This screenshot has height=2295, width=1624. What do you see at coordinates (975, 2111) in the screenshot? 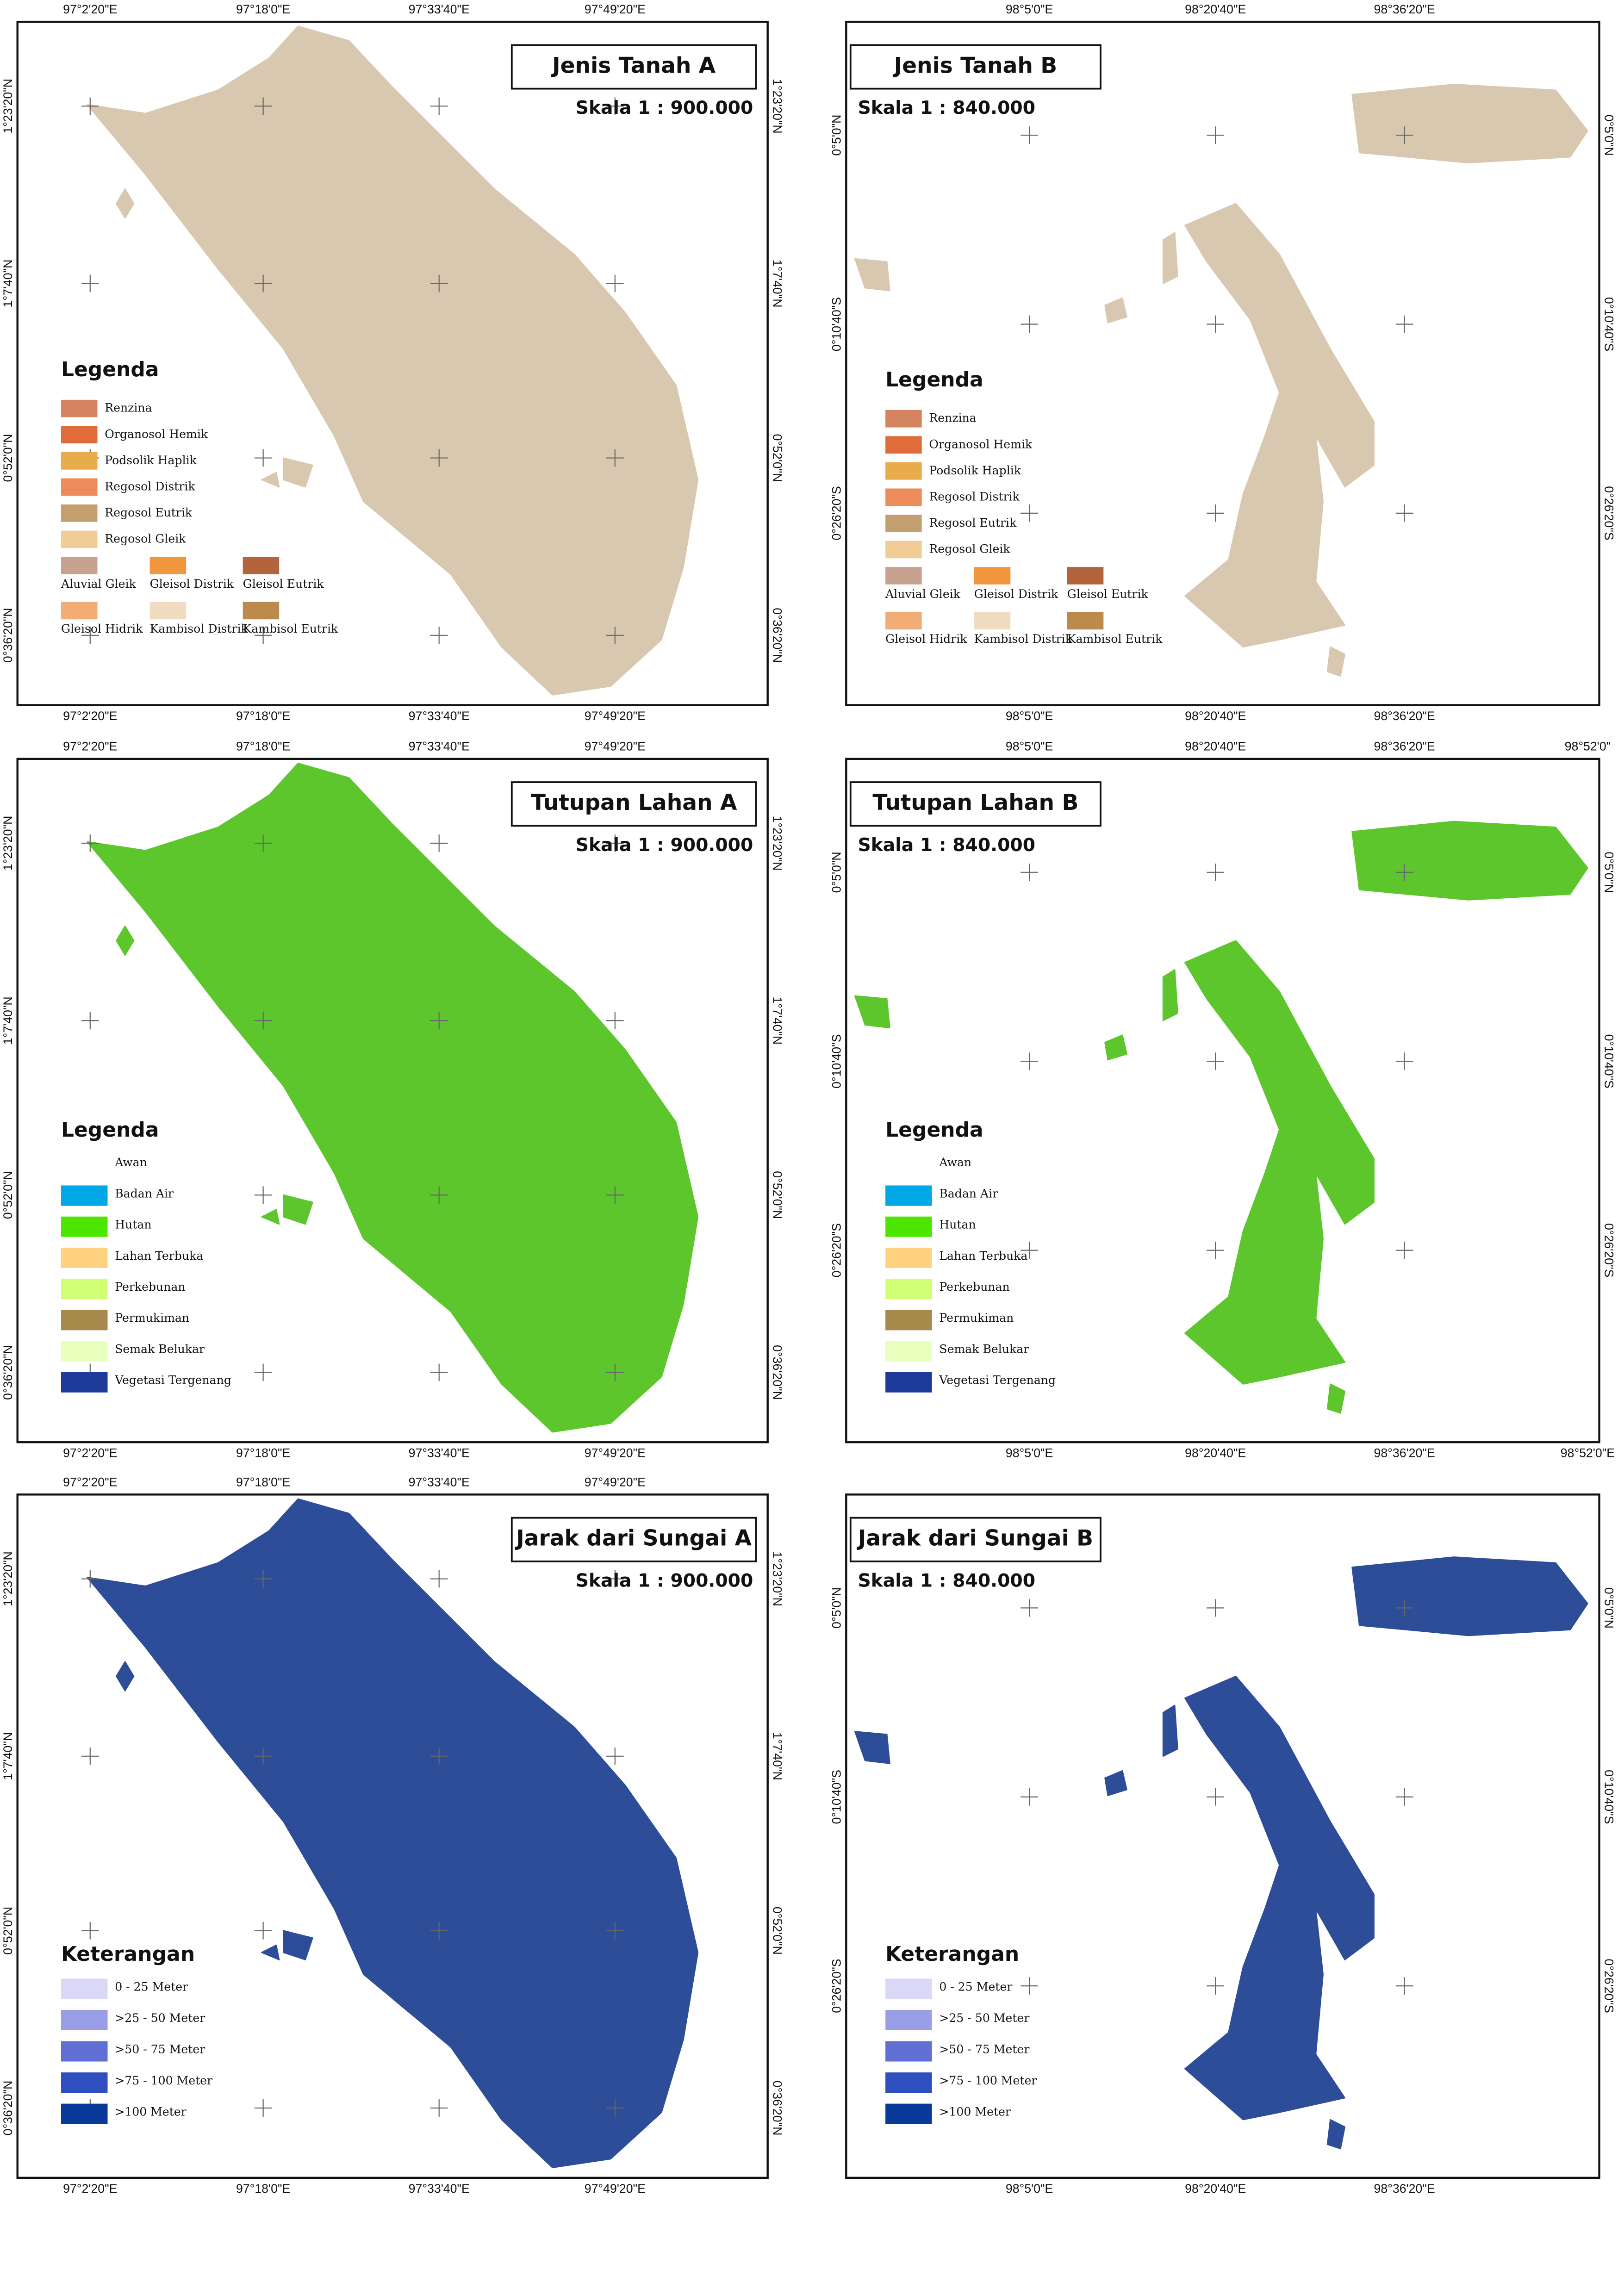
I see `legend-label: >100 Meter` at bounding box center [975, 2111].